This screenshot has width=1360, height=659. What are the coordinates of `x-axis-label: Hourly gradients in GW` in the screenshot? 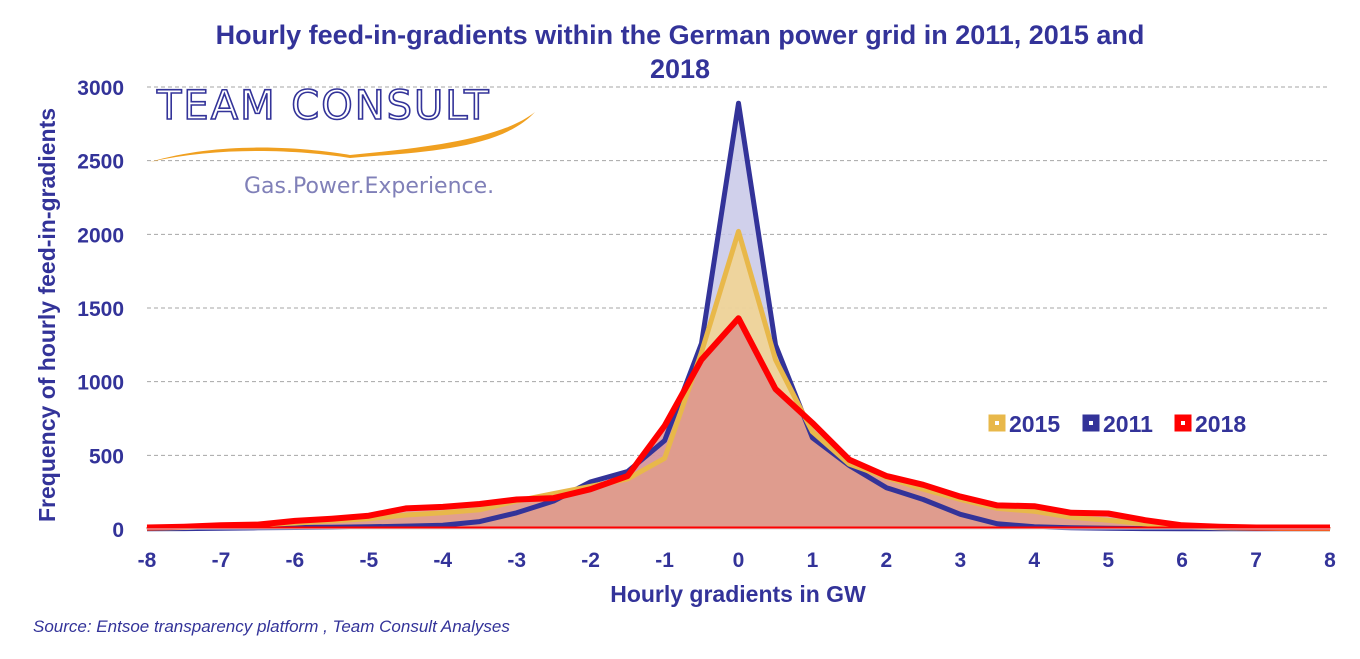 It's located at (738, 594).